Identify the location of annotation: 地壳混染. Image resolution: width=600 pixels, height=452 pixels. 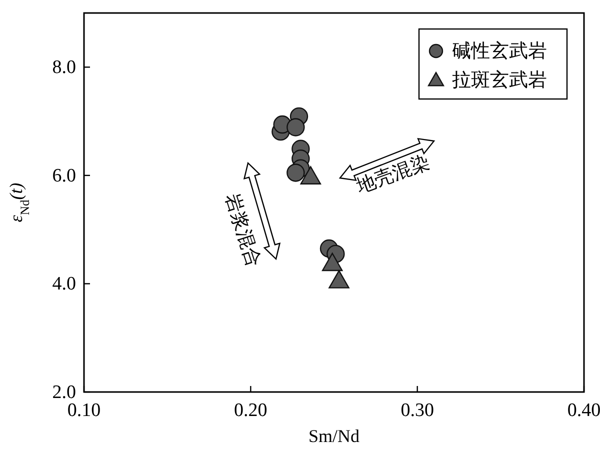
(392, 174).